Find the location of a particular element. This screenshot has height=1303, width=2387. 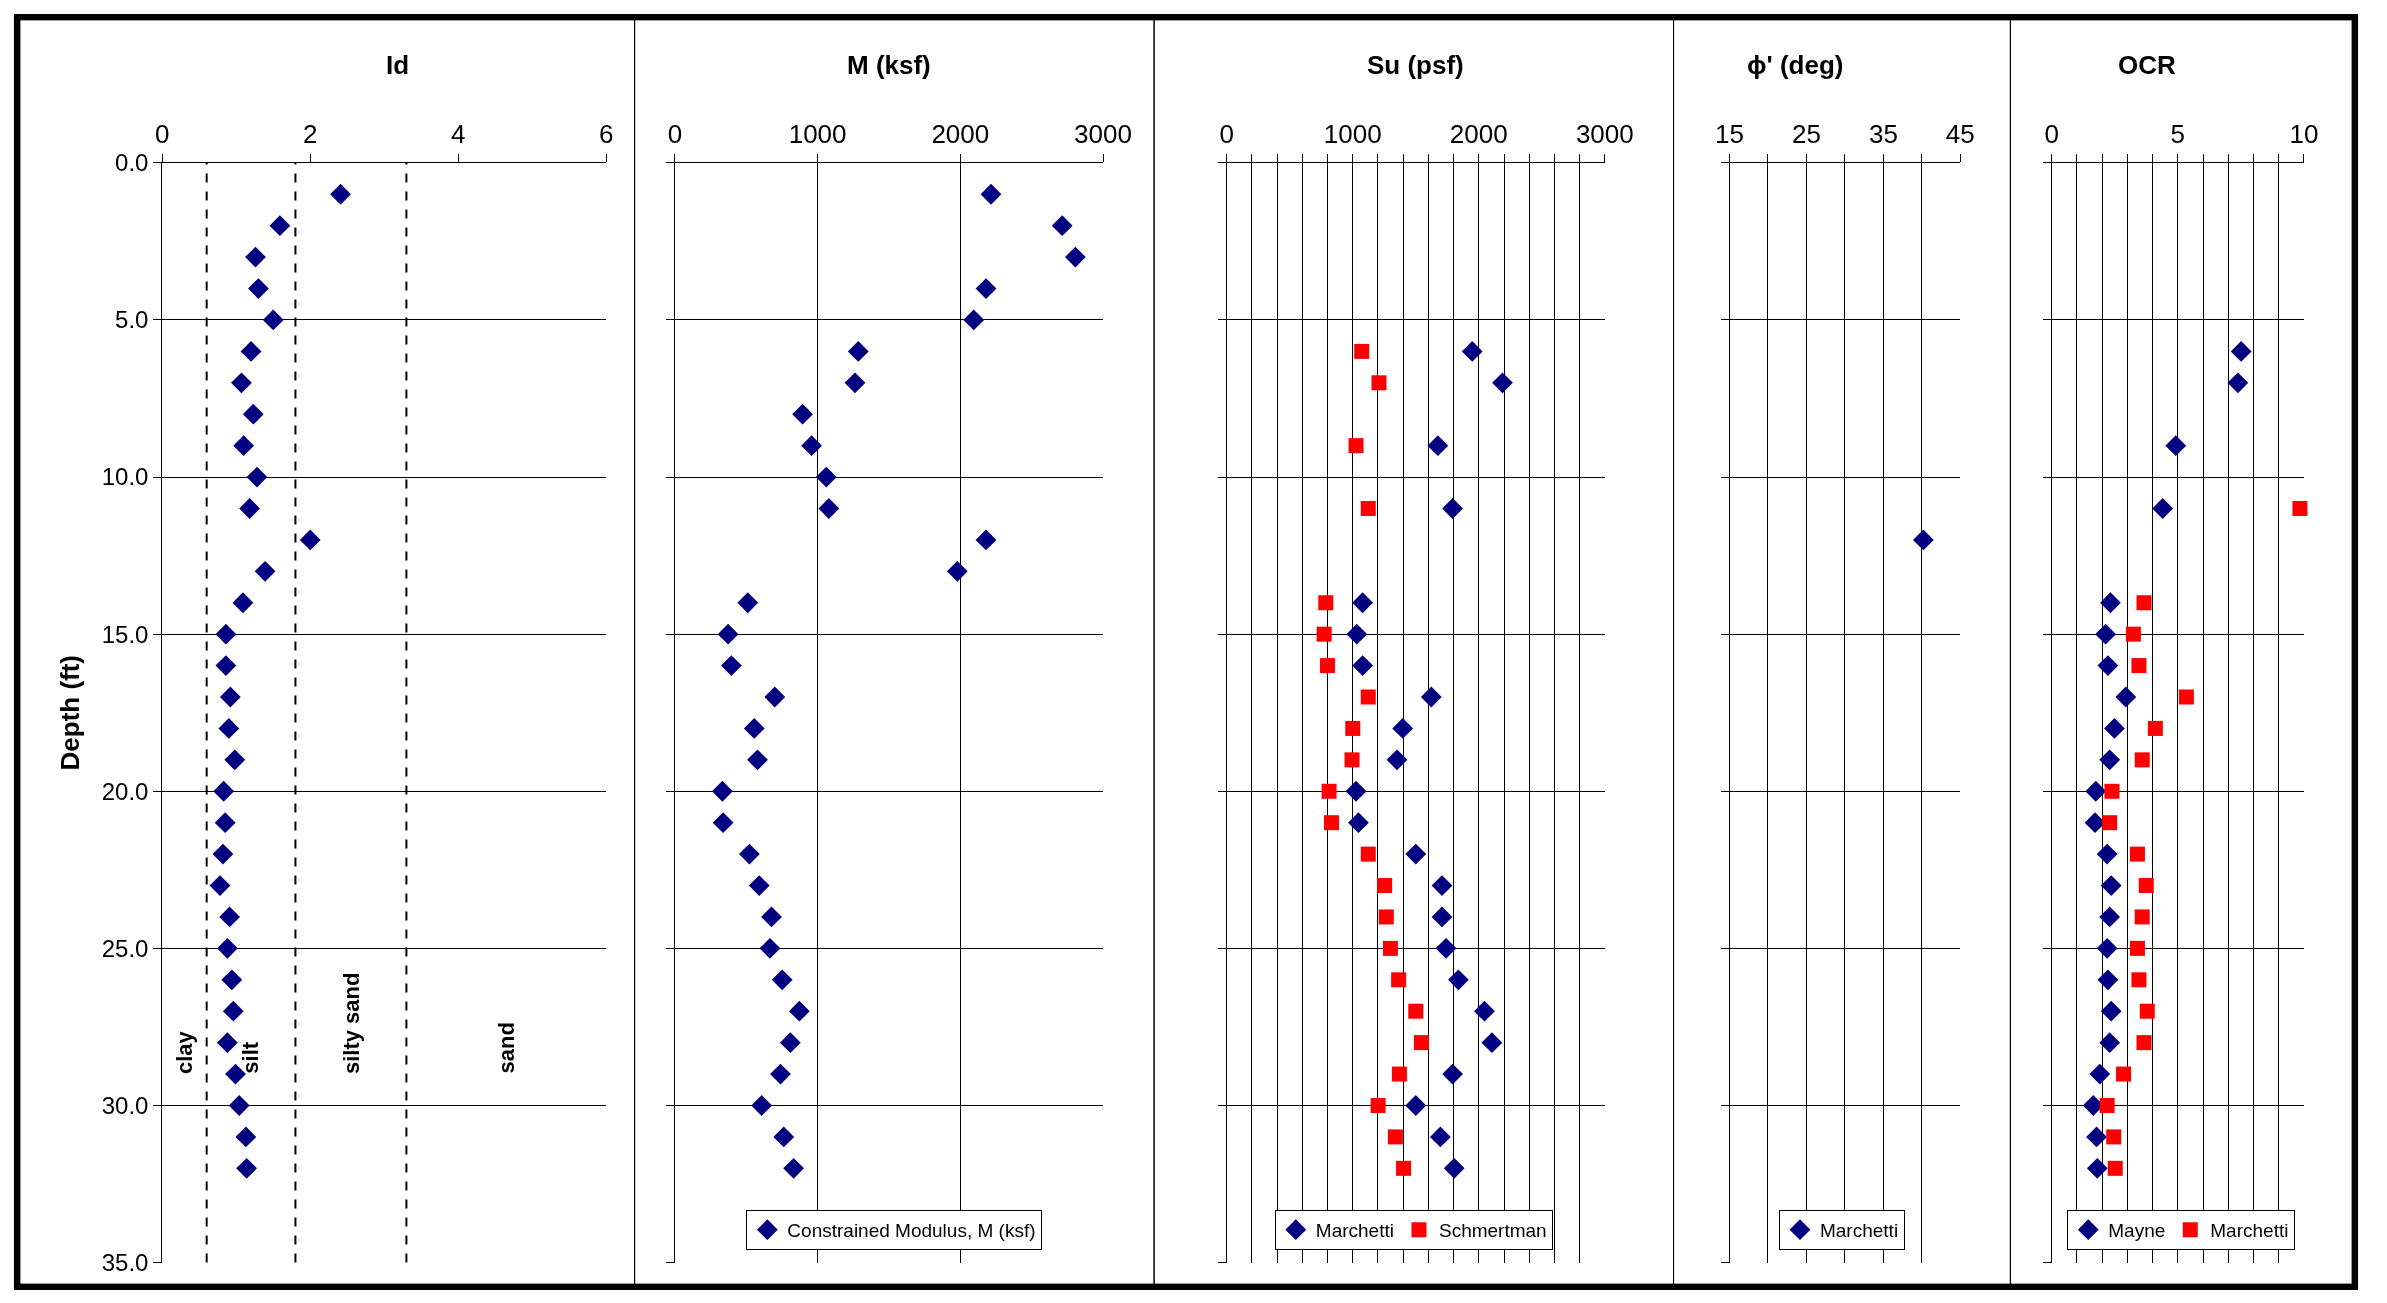

legend-label: Schmertman is located at coordinates (1492, 1231).